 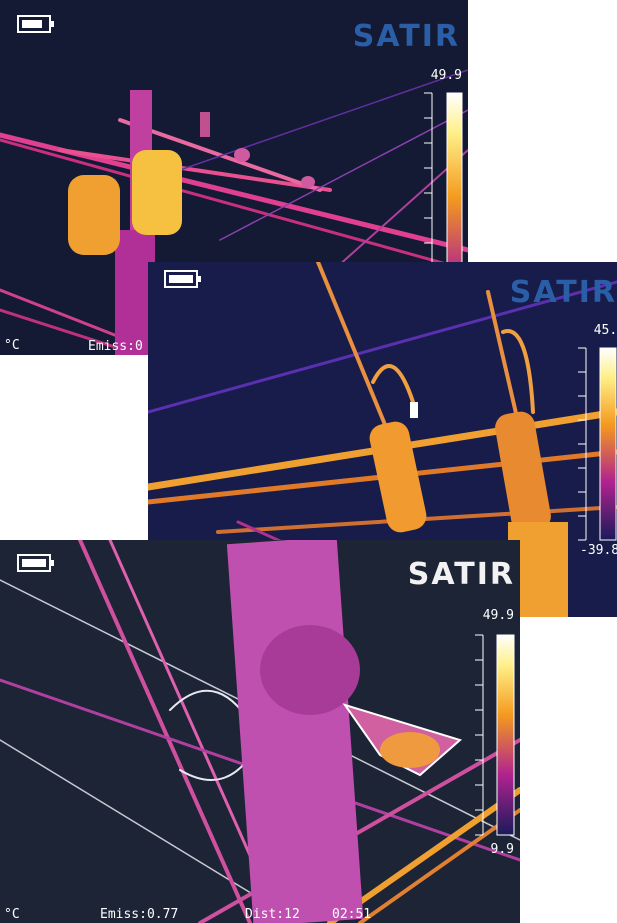 What do you see at coordinates (272, 914) in the screenshot?
I see `distance: Dist:12` at bounding box center [272, 914].